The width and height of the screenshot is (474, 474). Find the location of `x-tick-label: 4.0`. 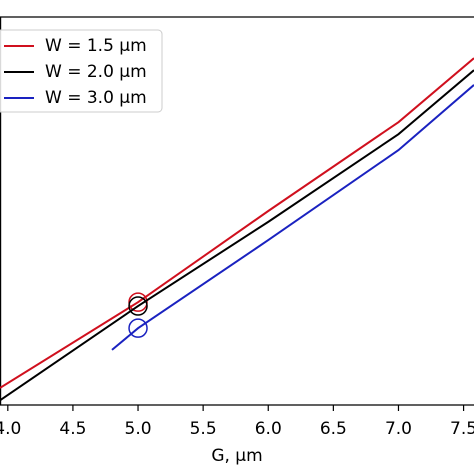

x-tick-label: 4.0 is located at coordinates (10, 429).